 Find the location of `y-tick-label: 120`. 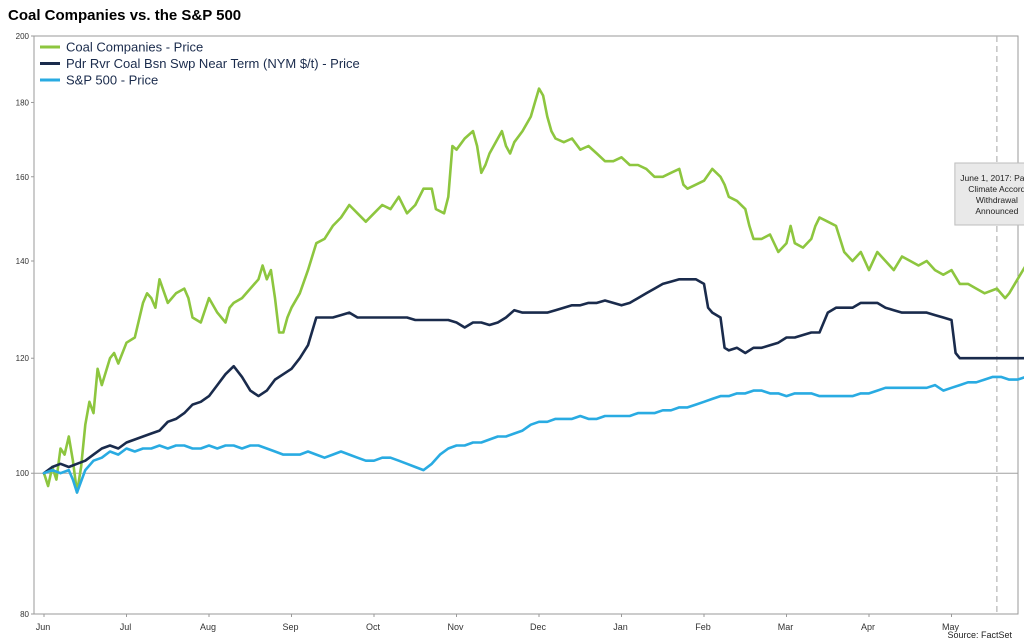

y-tick-label: 120 is located at coordinates (23, 358).